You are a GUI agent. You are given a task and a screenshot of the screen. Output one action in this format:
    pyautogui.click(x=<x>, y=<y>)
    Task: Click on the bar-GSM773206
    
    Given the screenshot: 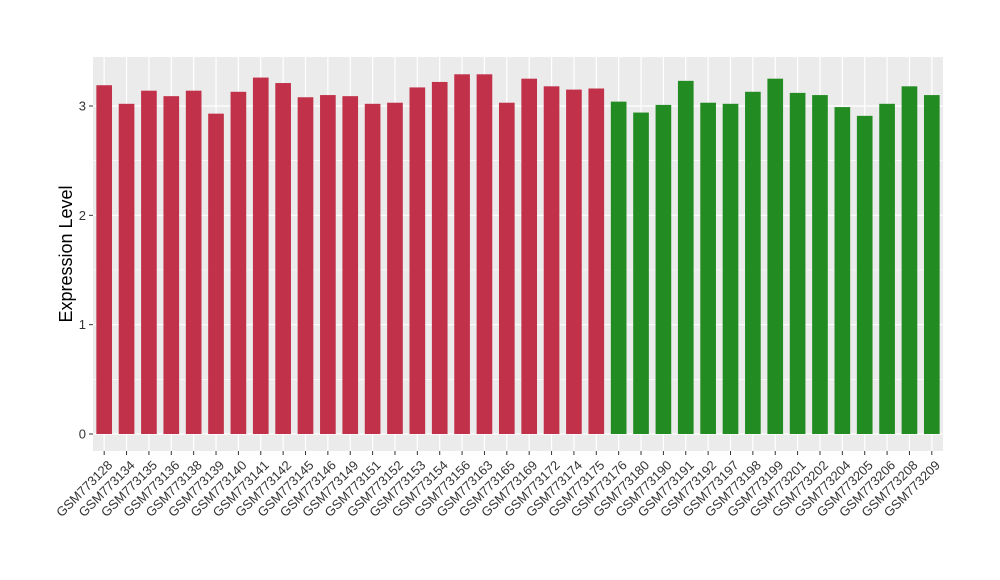 What is the action you would take?
    pyautogui.click(x=887, y=269)
    